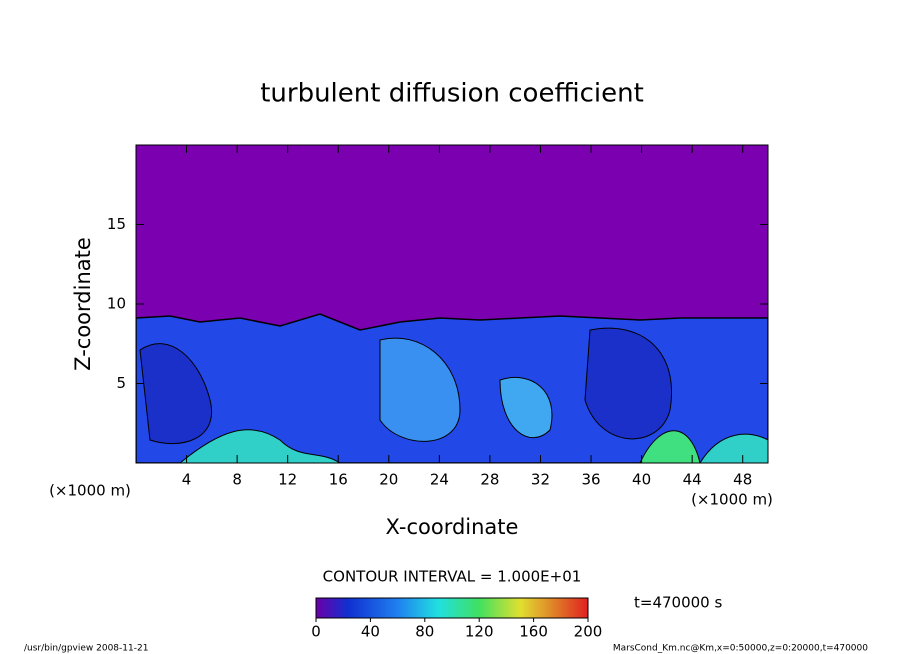 The image size is (904, 654). Describe the element at coordinates (590, 480) in the screenshot. I see `x-tick-label: 36` at that location.